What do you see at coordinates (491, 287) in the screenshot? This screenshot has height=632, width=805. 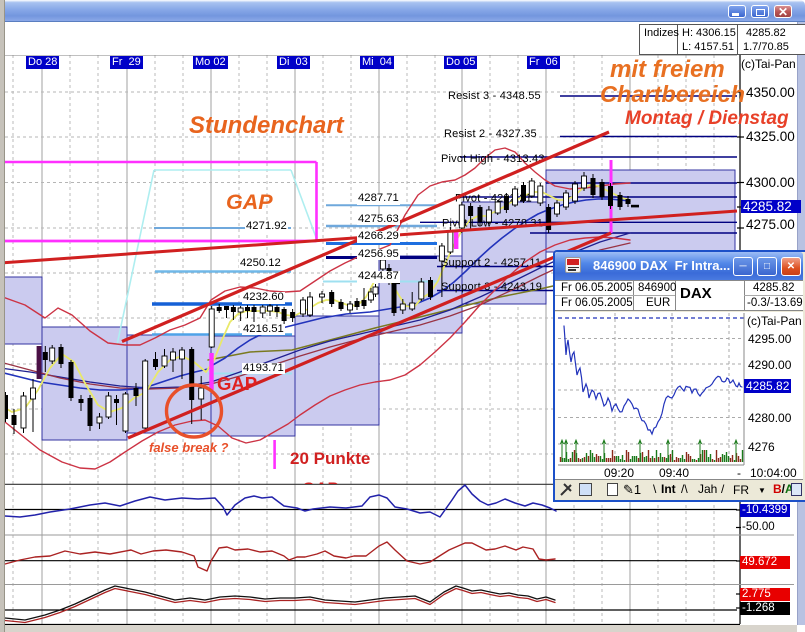 I see `svg-text: Support 3 - 4243.19` at bounding box center [491, 287].